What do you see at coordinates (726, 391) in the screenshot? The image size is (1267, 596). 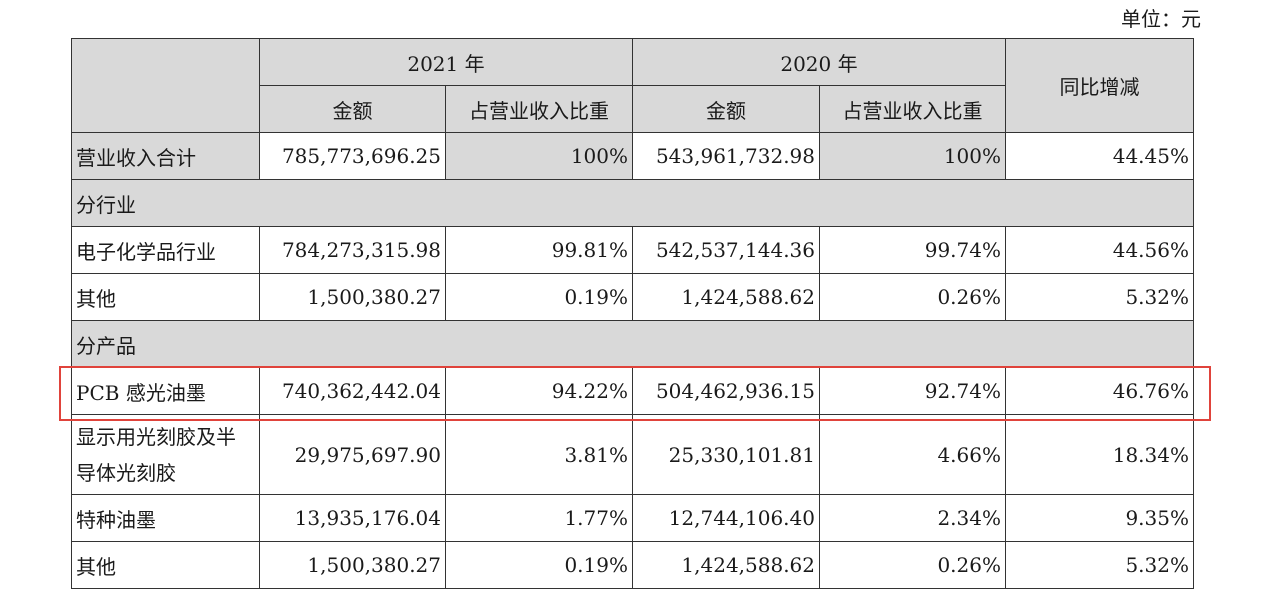 I see `amount-2020: 504,462,936.15` at bounding box center [726, 391].